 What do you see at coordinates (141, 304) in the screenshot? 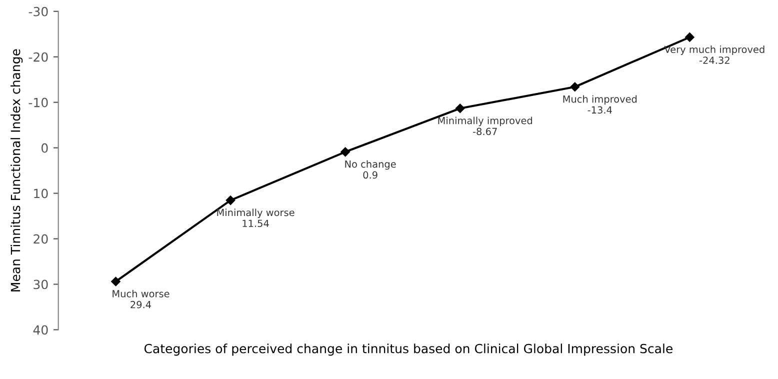
I see `data-label: 29.4` at bounding box center [141, 304].